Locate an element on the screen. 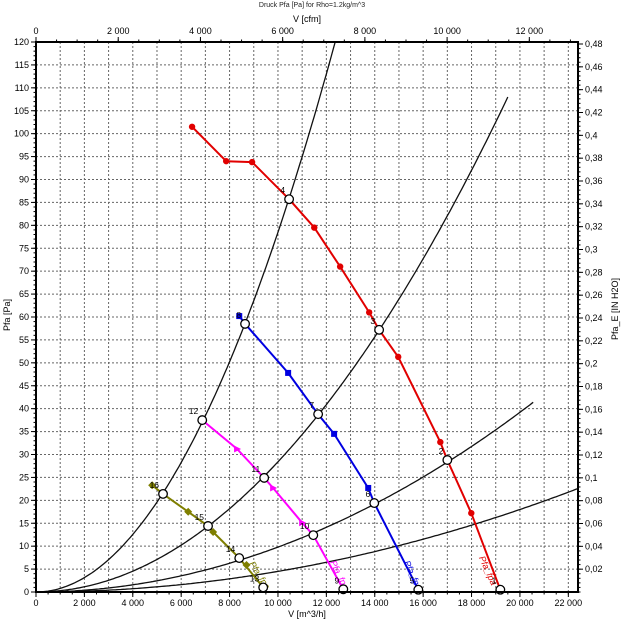 The height and width of the screenshot is (624, 624). svg-text: 4 000 is located at coordinates (133, 603).